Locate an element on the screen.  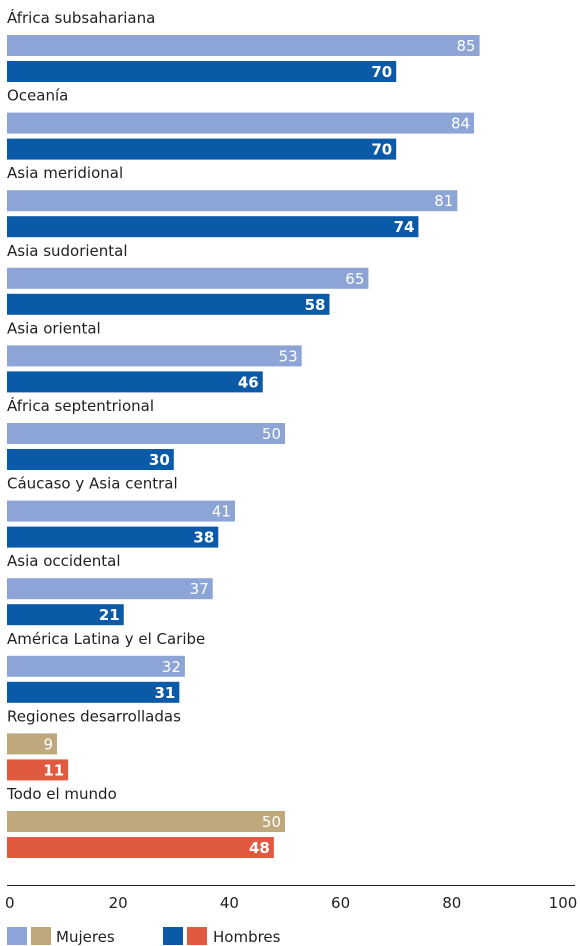
value-label-mujeres-caucaso-y-asia-central: 41 is located at coordinates (221, 512).